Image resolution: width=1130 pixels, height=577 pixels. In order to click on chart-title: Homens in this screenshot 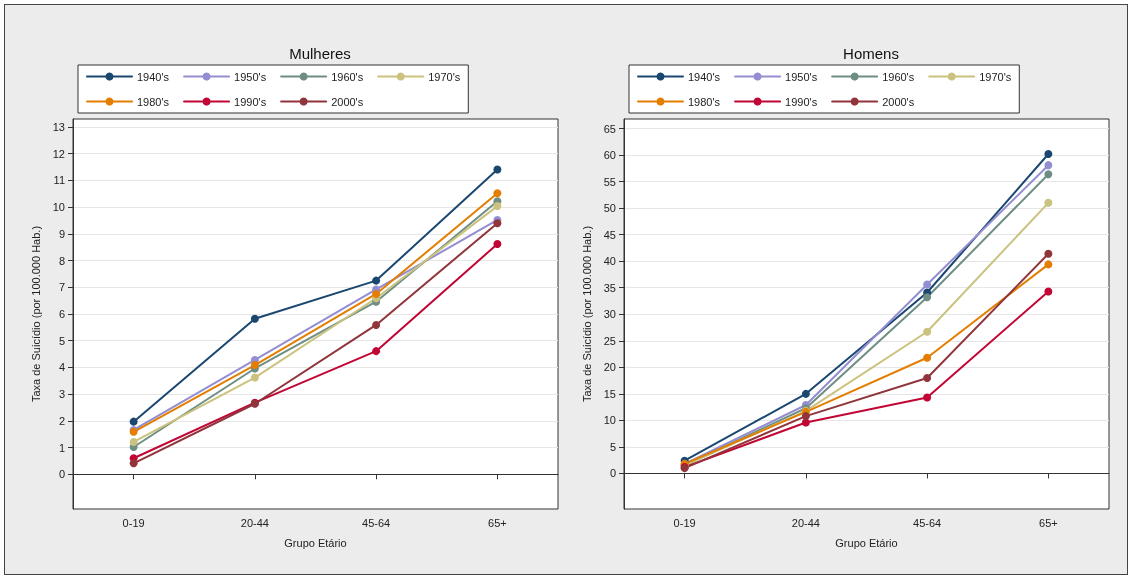, I will do `click(871, 53)`.